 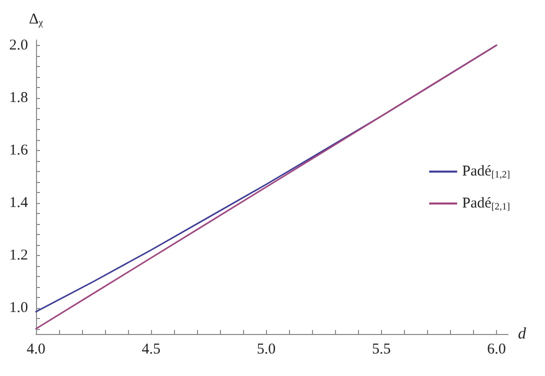 I want to click on y-tick-label: 1.6, so click(x=18, y=150).